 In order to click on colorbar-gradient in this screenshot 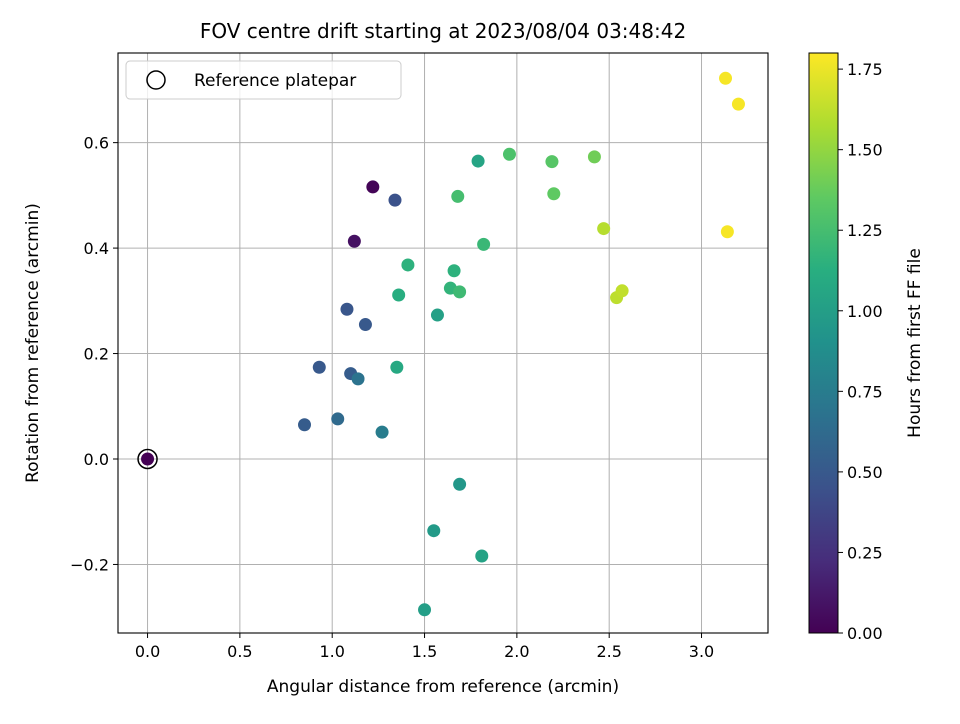, I will do `click(823, 343)`.